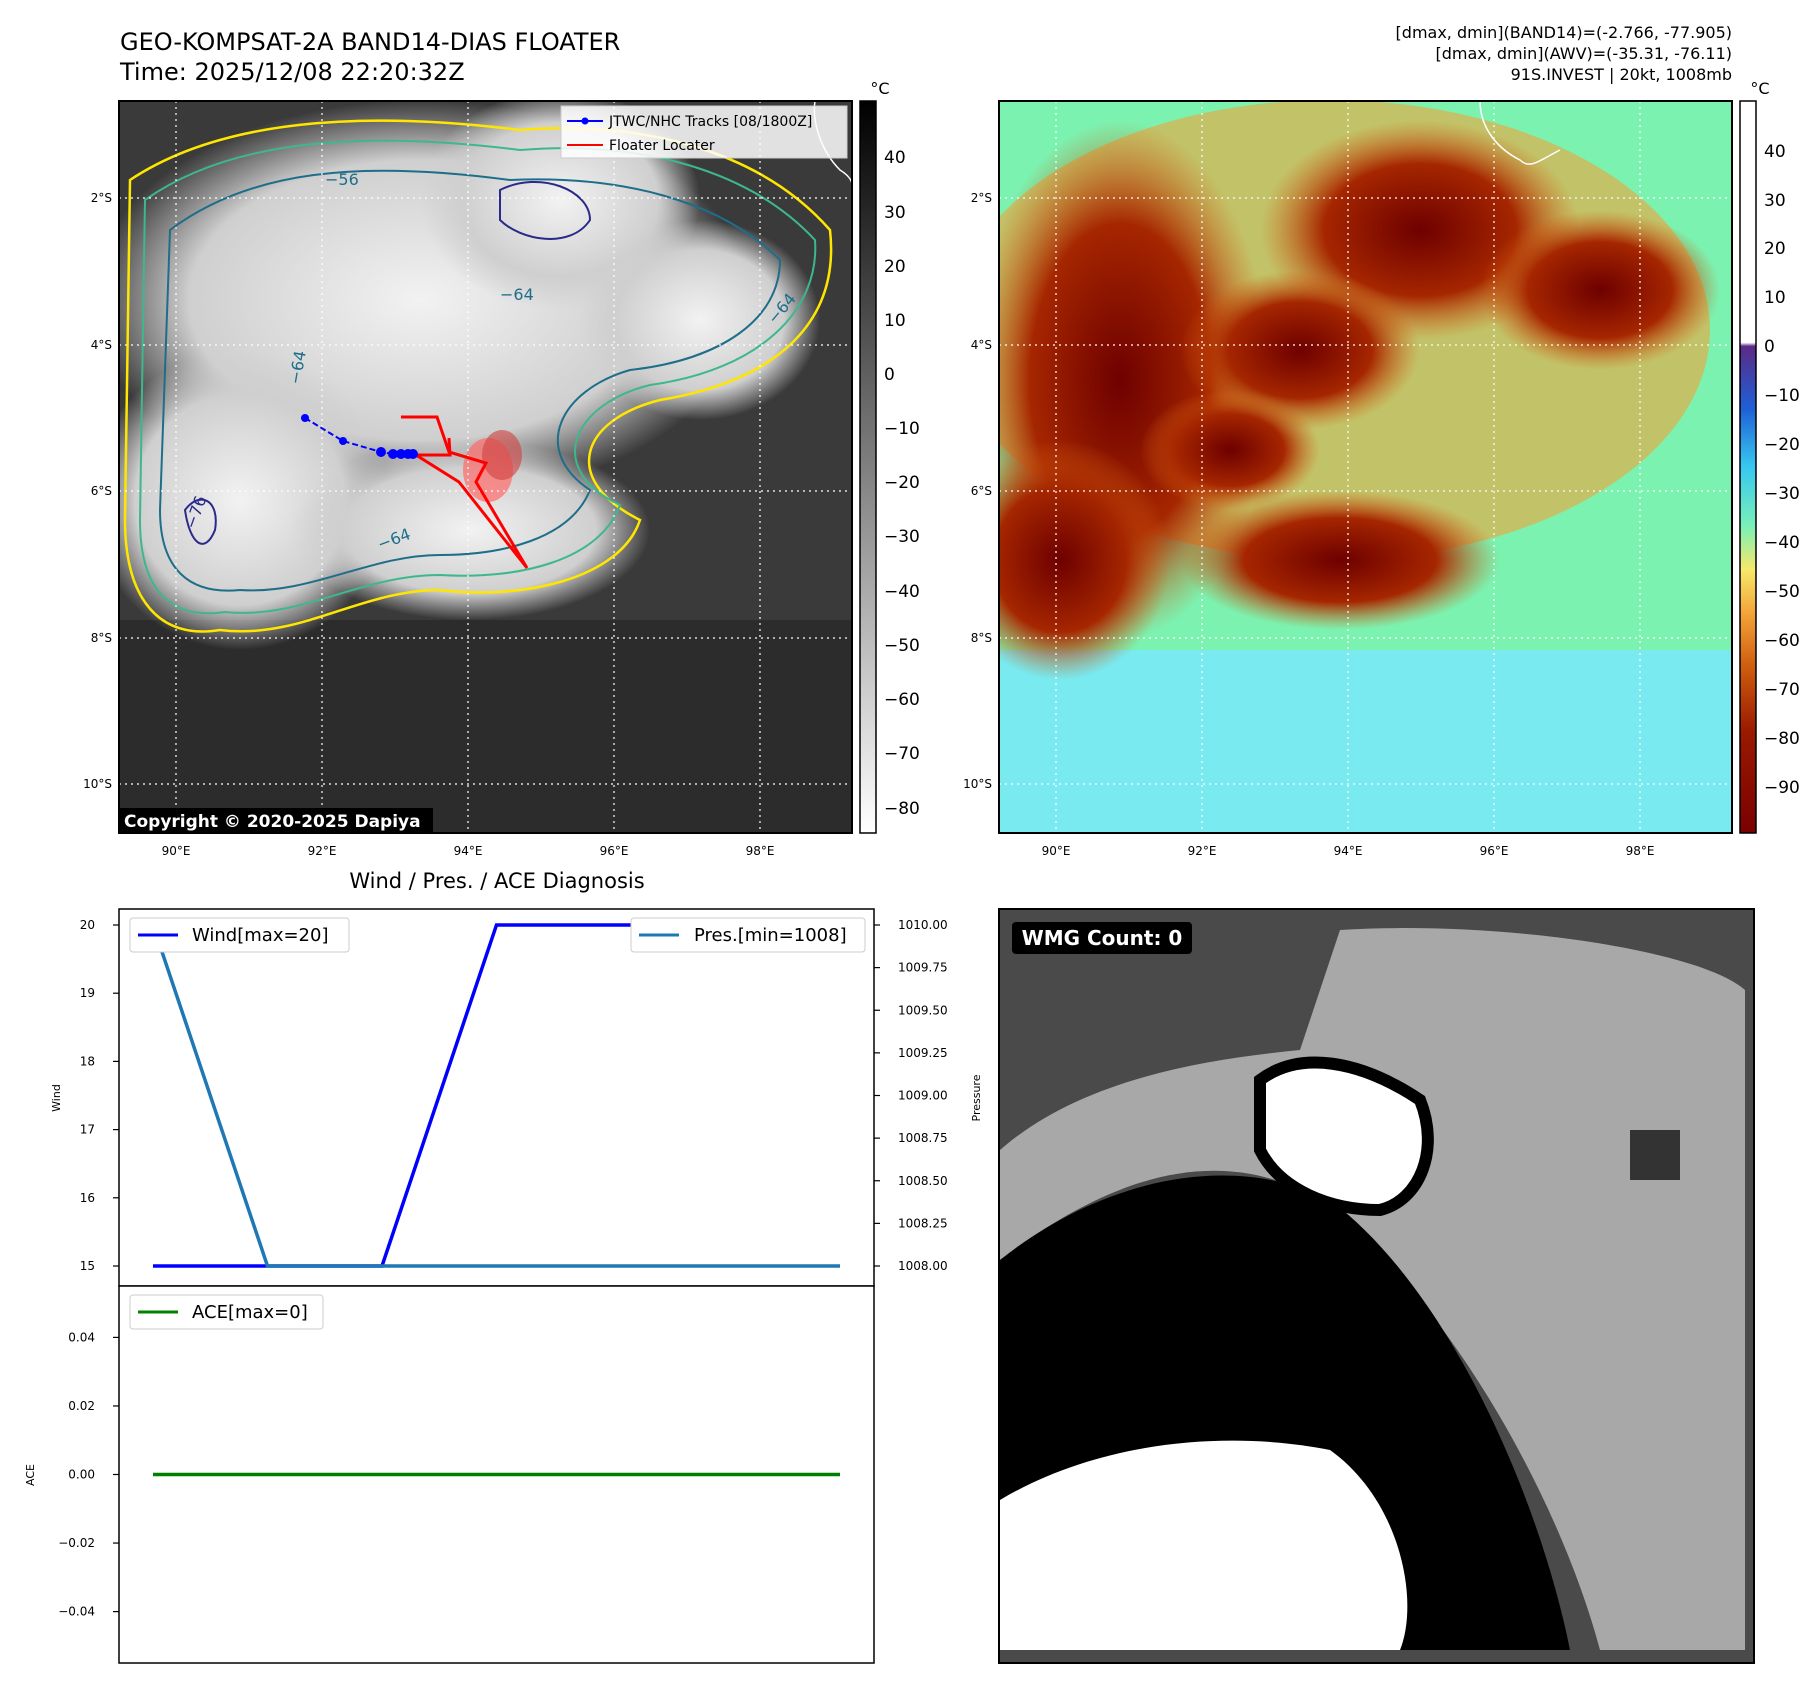  Describe the element at coordinates (981, 638) in the screenshot. I see `lat-label: 8°S` at that location.